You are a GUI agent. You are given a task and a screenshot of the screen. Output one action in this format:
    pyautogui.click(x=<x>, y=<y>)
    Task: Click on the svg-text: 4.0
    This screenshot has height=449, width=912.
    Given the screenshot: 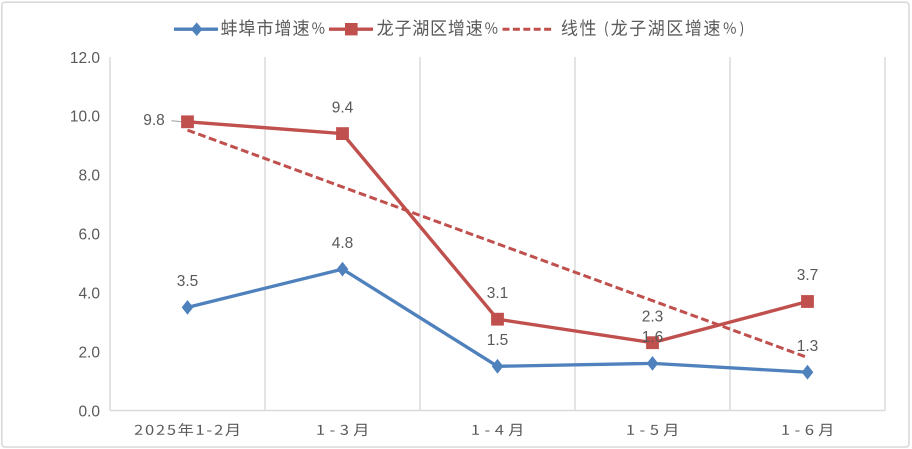 What is the action you would take?
    pyautogui.click(x=89, y=294)
    